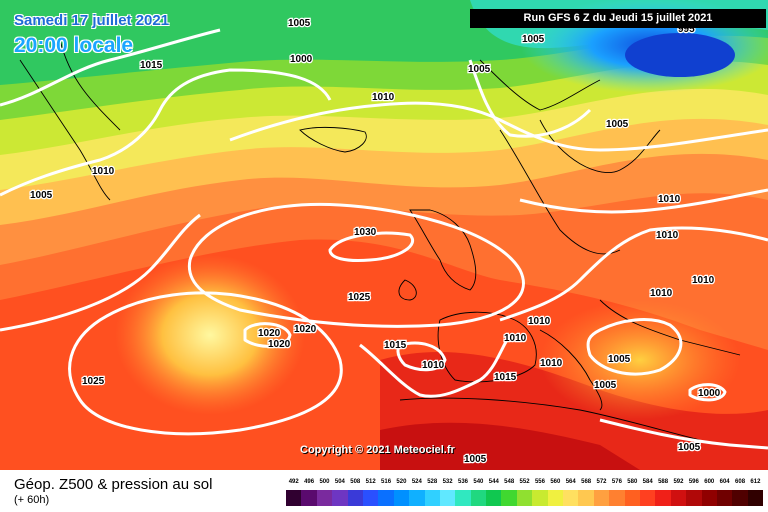 This screenshot has height=512, width=768. I want to click on scale-tick-label: 592, so click(678, 482).